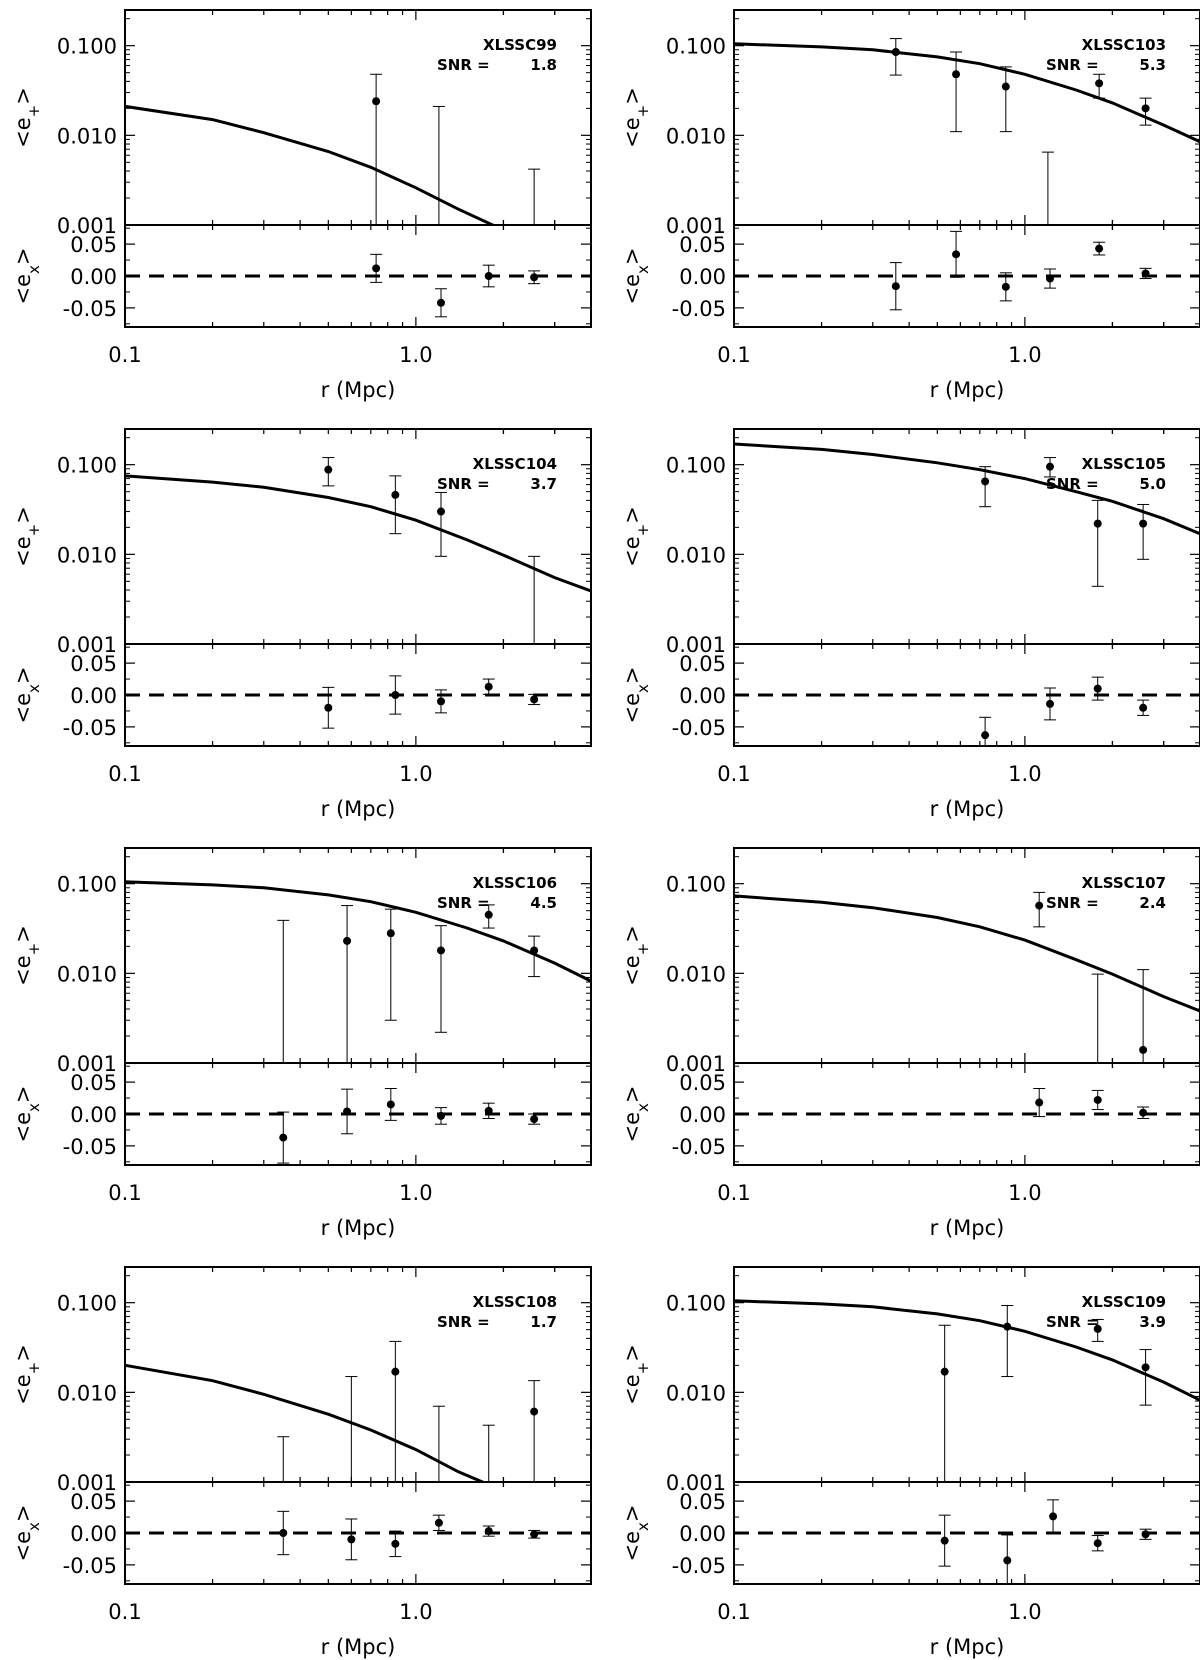 The image size is (1200, 1660). What do you see at coordinates (1152, 484) in the screenshot?
I see `snr-value: 5.0` at bounding box center [1152, 484].